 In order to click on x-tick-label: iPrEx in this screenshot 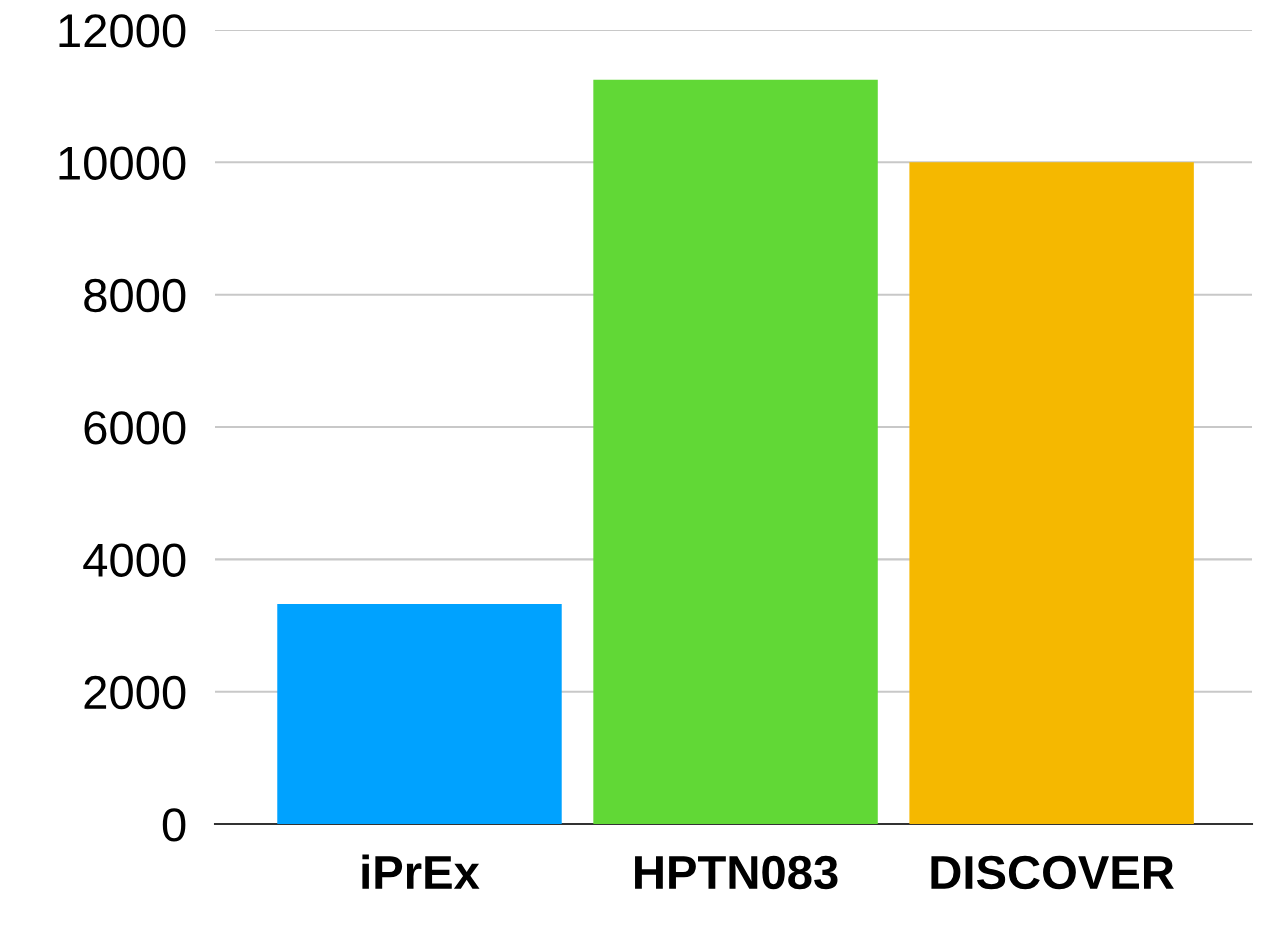, I will do `click(421, 871)`.